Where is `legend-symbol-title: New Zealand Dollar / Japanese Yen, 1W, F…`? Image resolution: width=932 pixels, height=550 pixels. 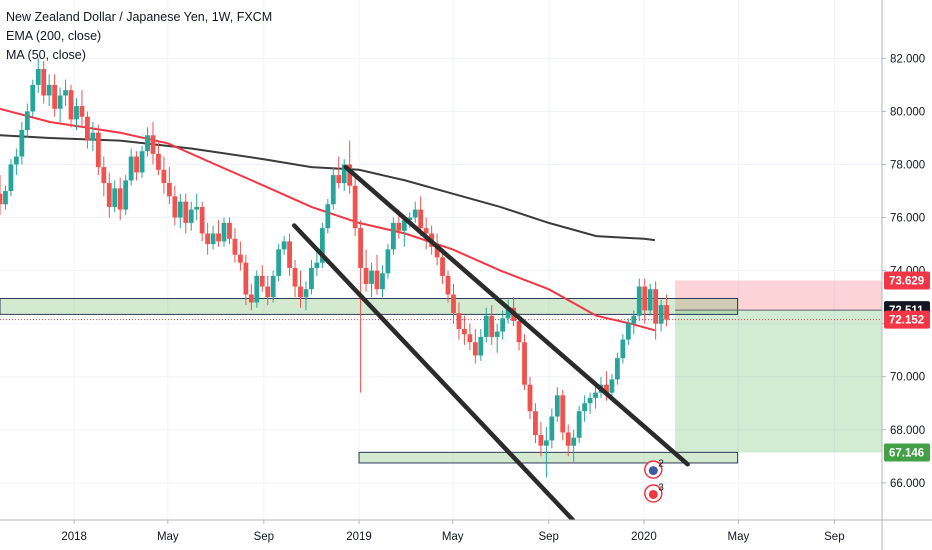
legend-symbol-title: New Zealand Dollar / Japanese Yen, 1W, F… is located at coordinates (139, 17).